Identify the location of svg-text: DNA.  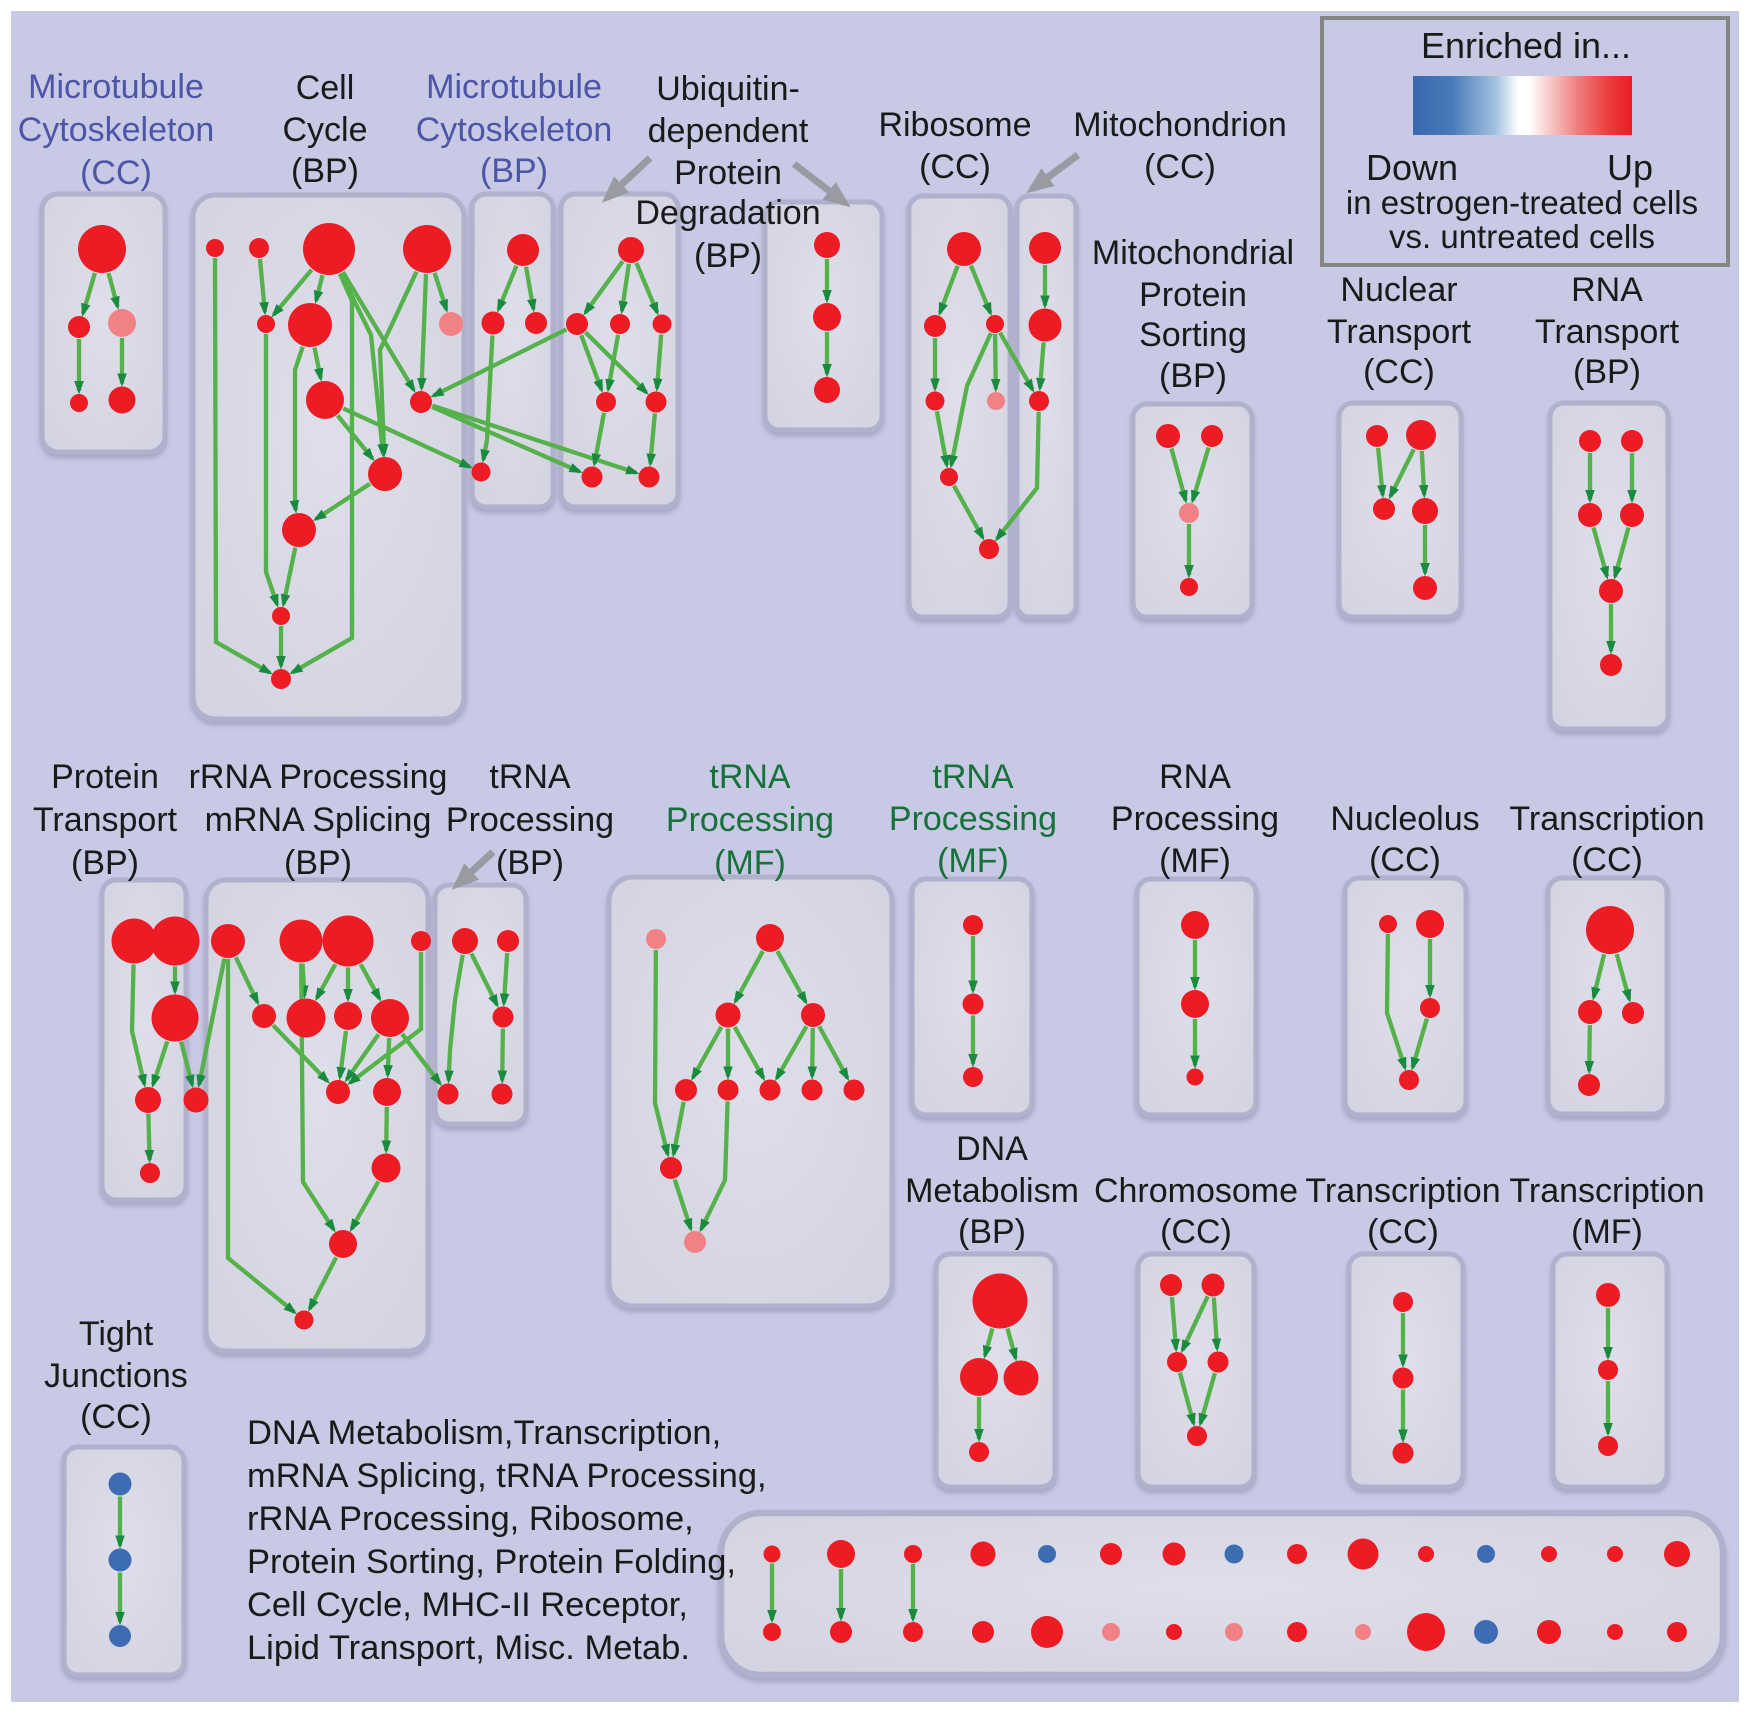
(992, 1149).